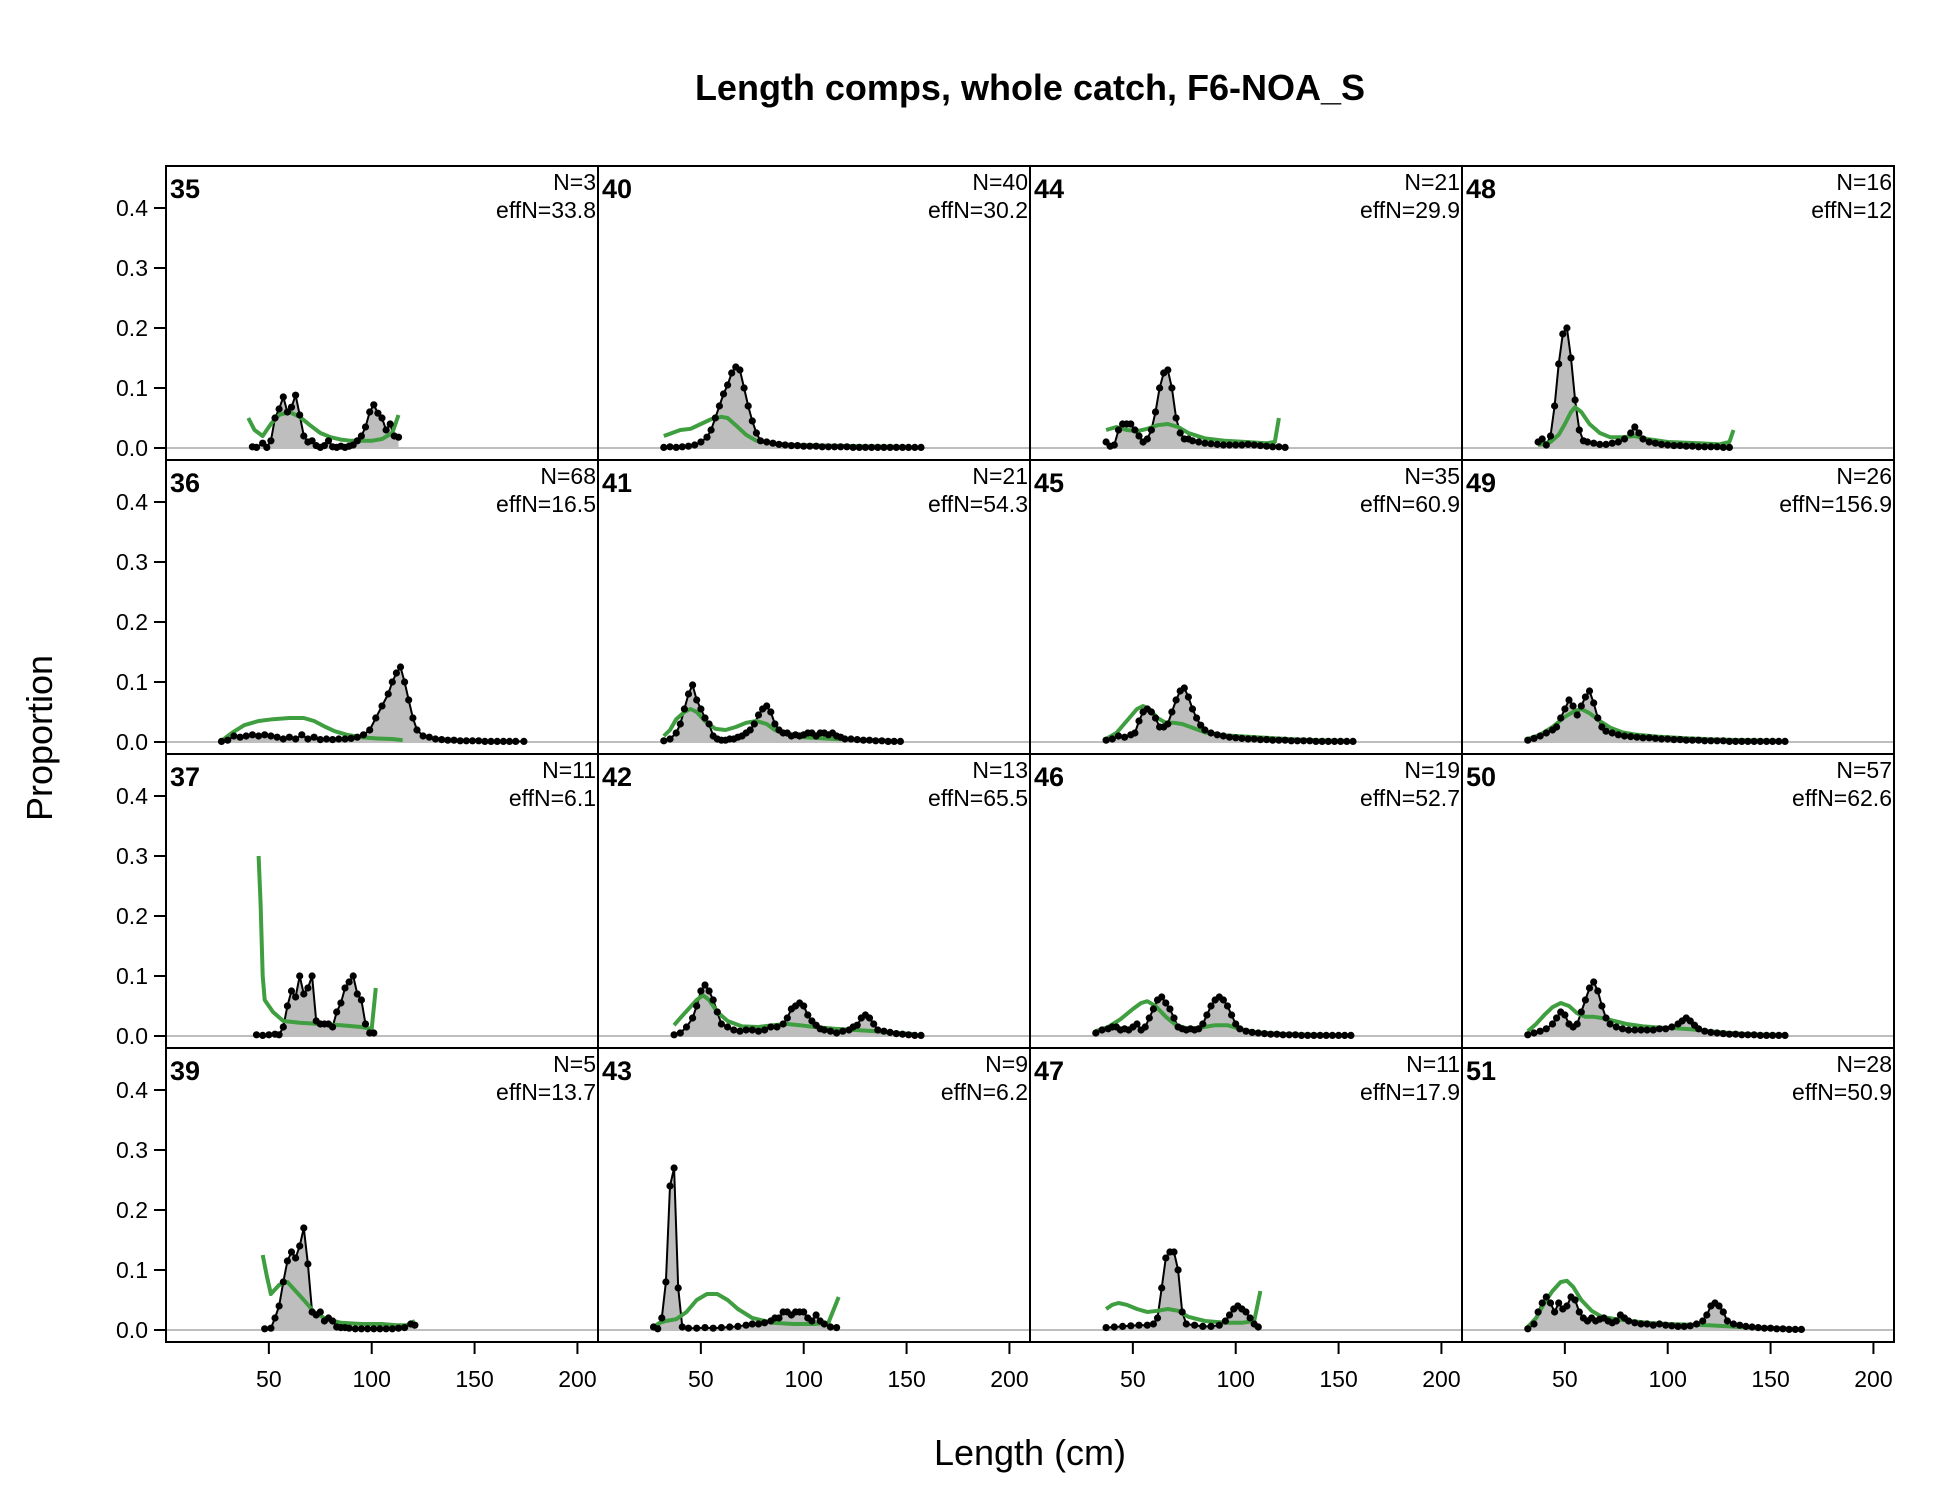 This screenshot has width=1950, height=1500. Describe the element at coordinates (1410, 210) in the screenshot. I see `effn-label: effN=29.9` at that location.